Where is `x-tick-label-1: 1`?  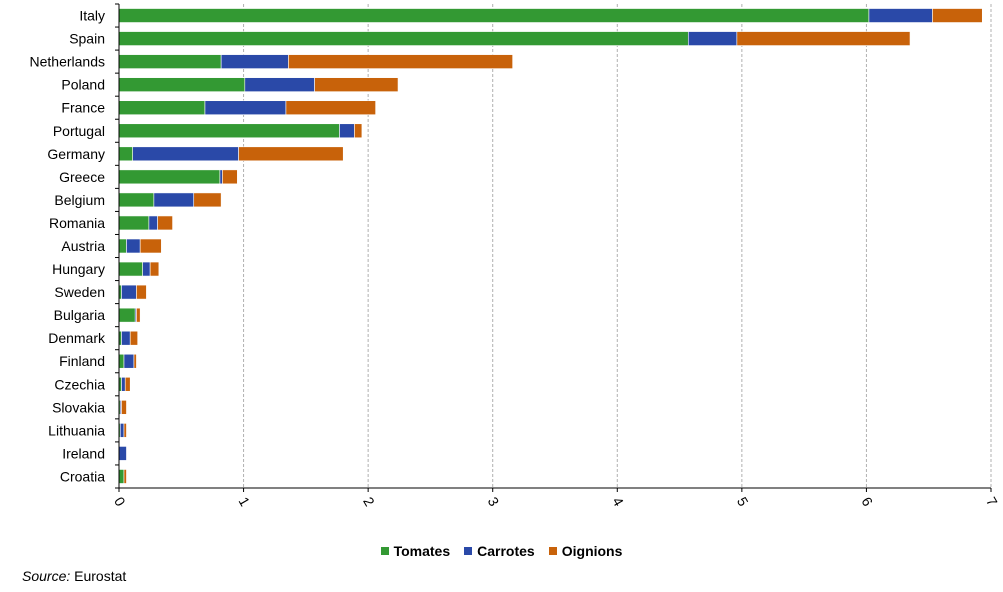 x-tick-label-1: 1 is located at coordinates (245, 501).